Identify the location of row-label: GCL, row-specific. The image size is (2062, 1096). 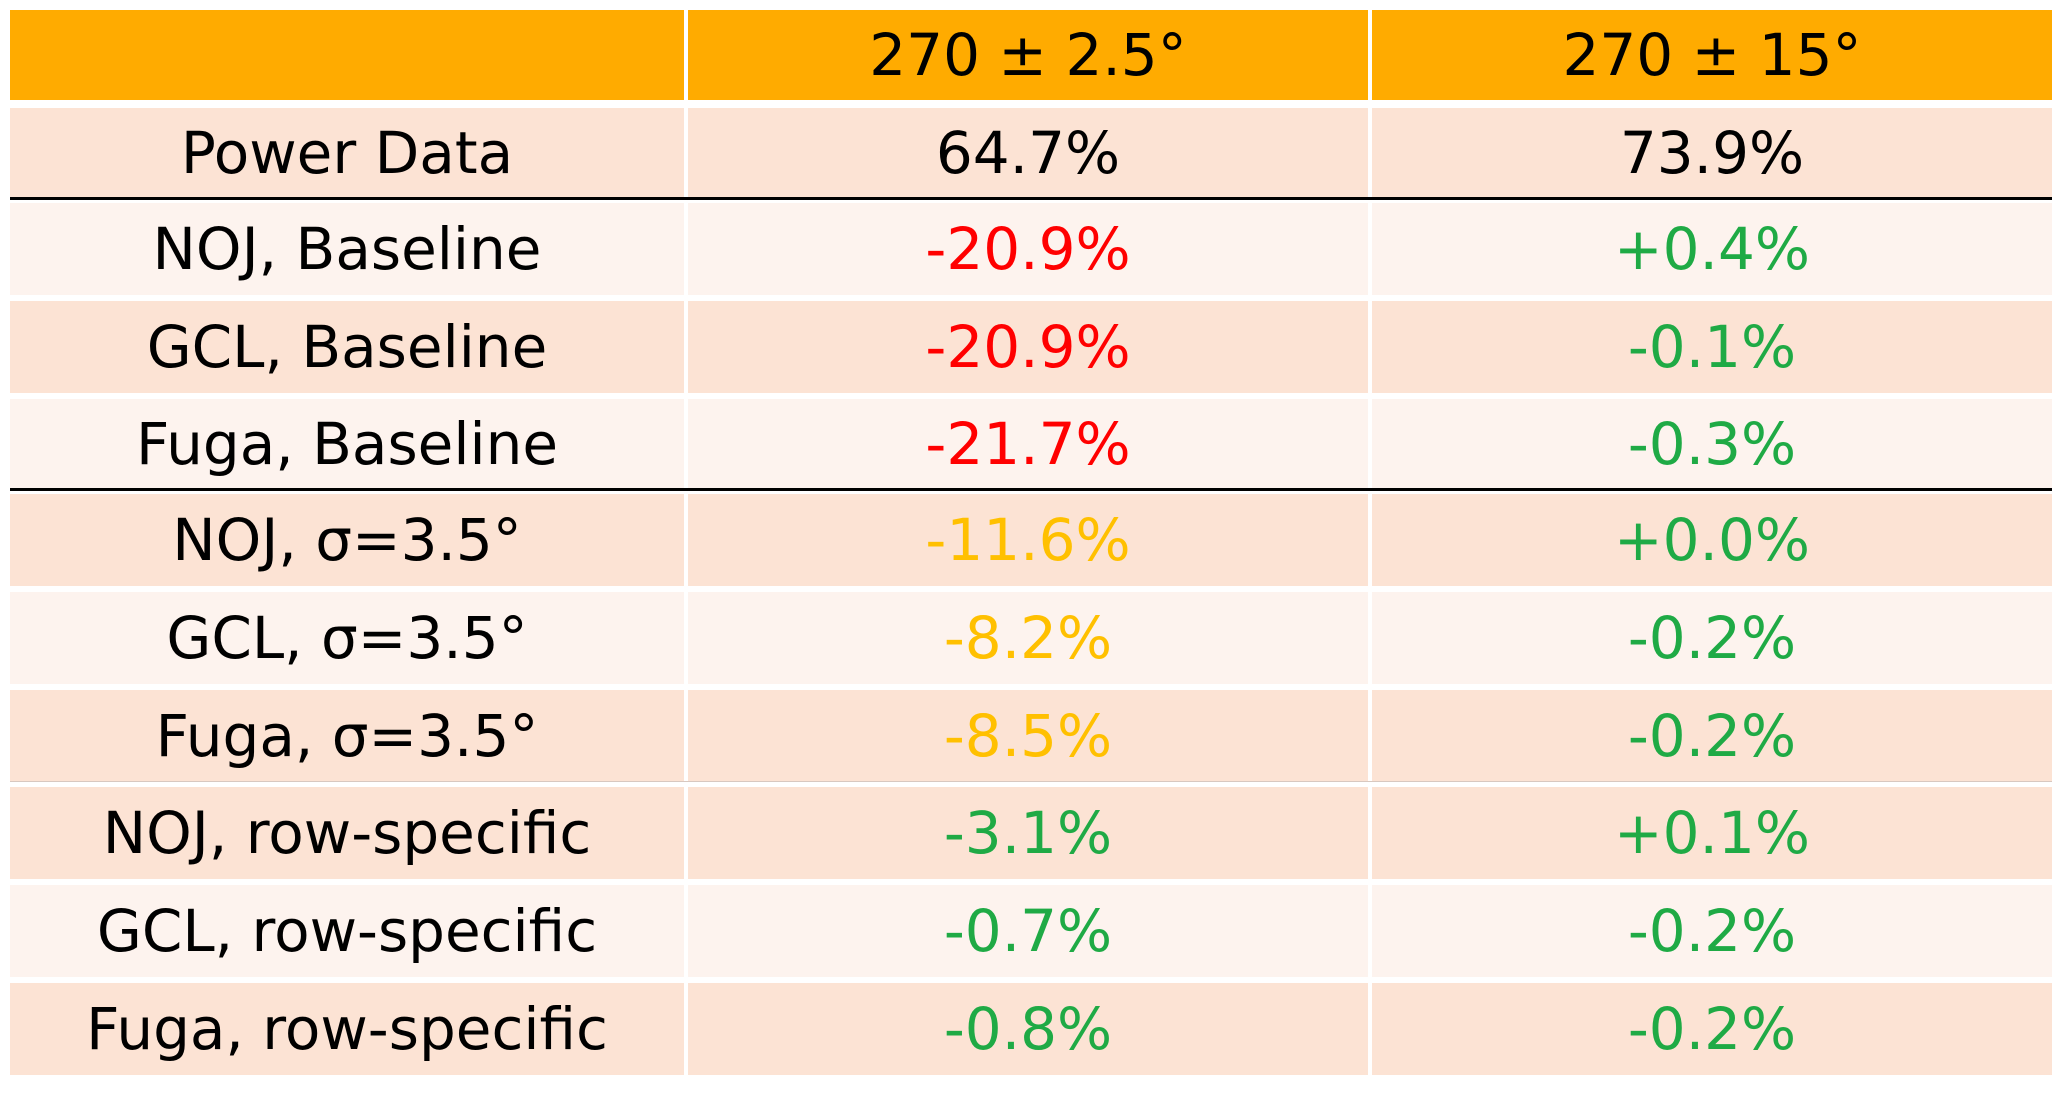
(347, 931).